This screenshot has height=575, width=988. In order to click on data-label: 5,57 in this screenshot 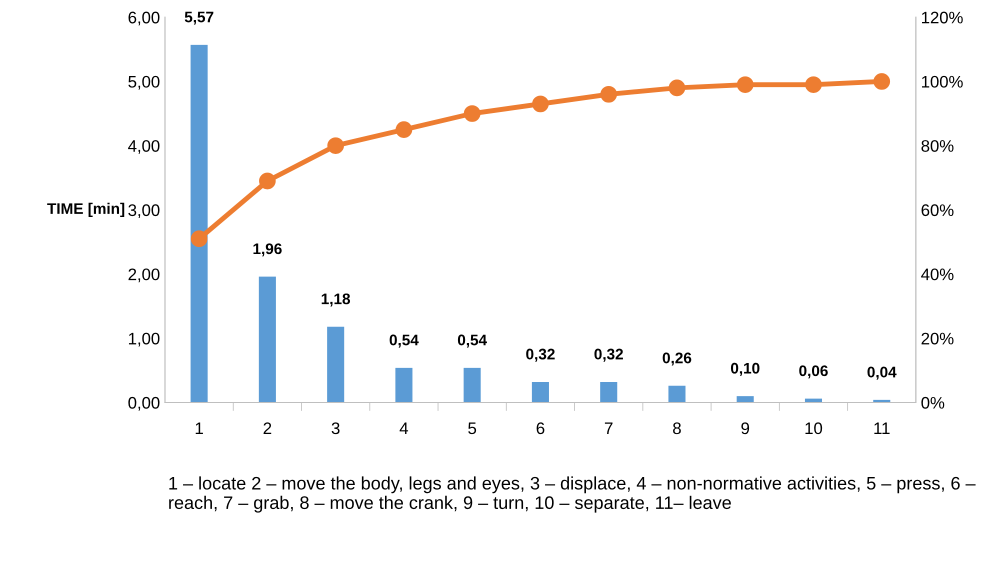, I will do `click(199, 18)`.